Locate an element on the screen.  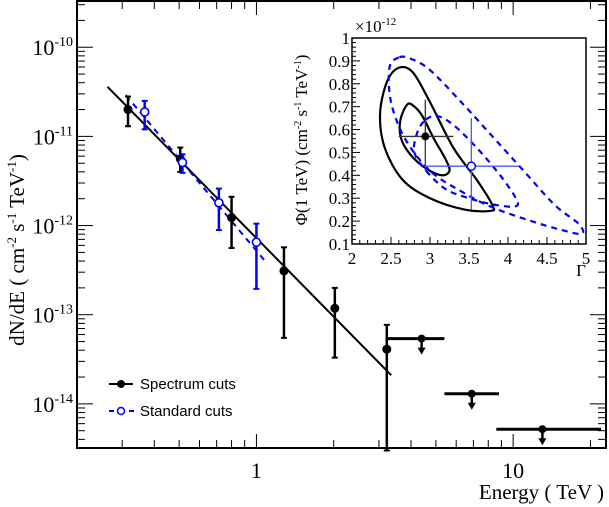
inset-data-marks is located at coordinates (481, 145).